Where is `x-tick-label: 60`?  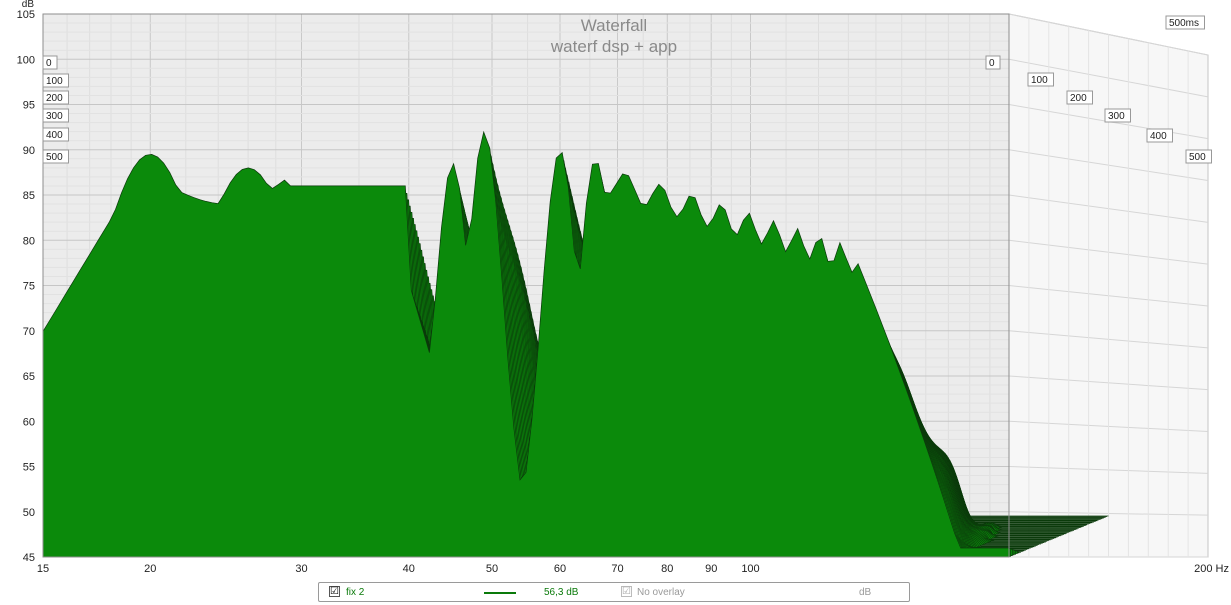 x-tick-label: 60 is located at coordinates (560, 569).